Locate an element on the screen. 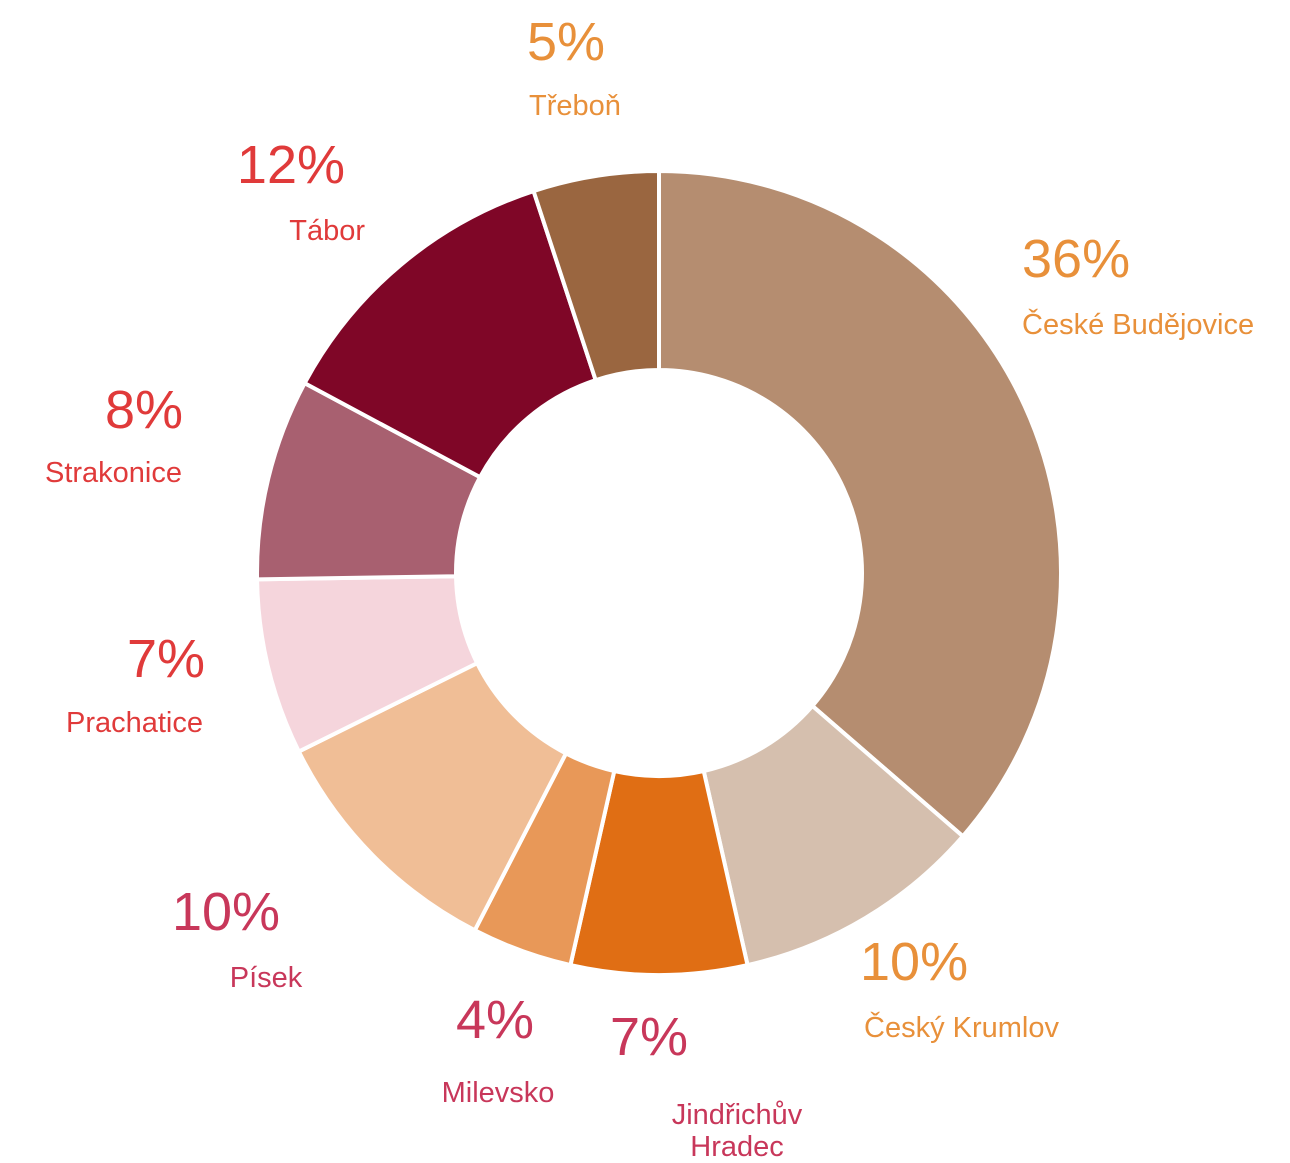 Image resolution: width=1290 pixels, height=1163 pixels. category-label: Třeboň is located at coordinates (575, 106).